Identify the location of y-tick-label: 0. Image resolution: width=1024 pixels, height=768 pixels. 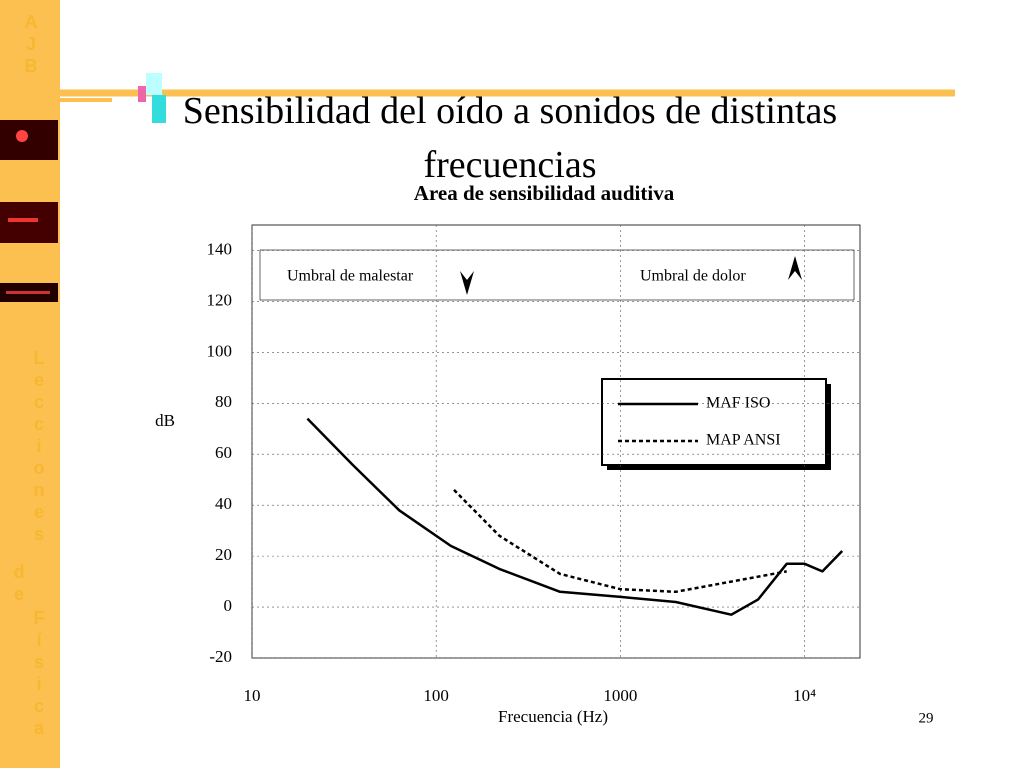
(228, 605).